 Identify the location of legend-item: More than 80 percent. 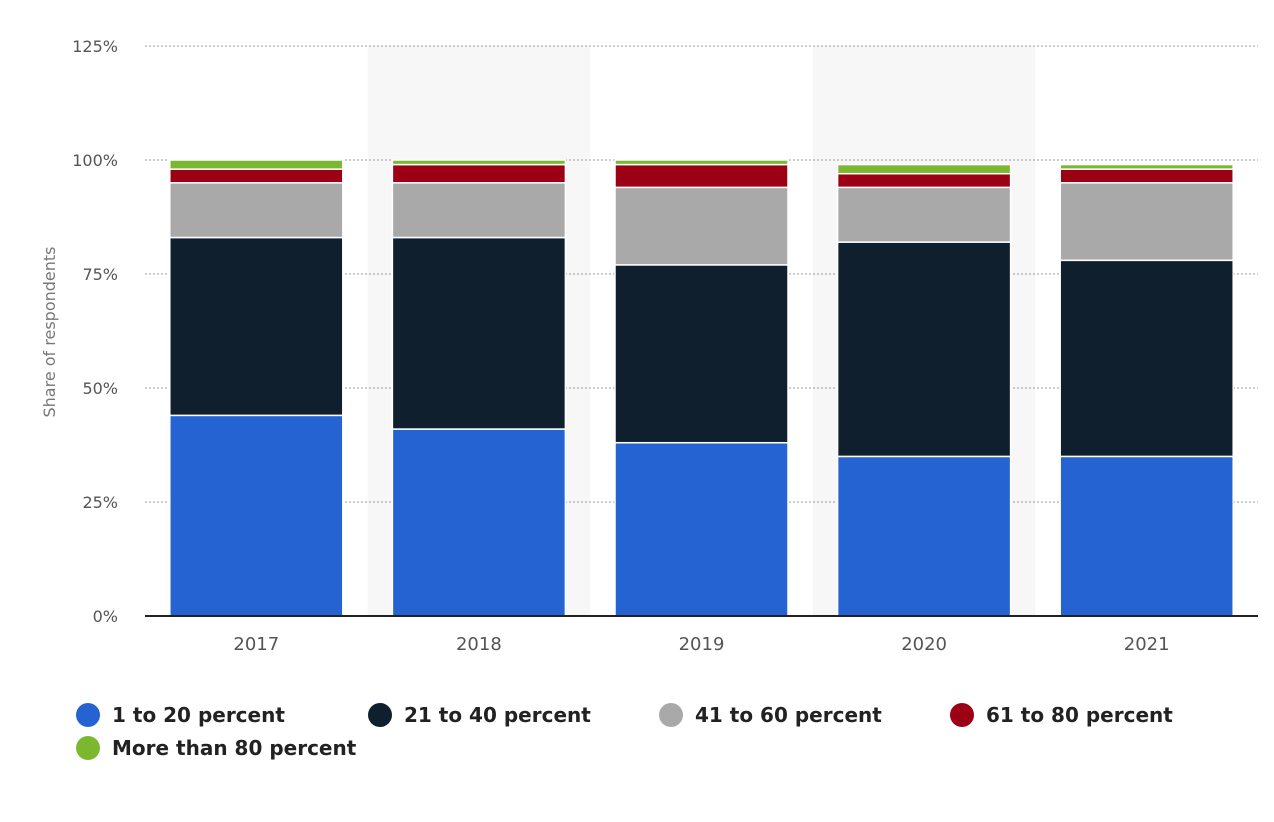
(216, 748).